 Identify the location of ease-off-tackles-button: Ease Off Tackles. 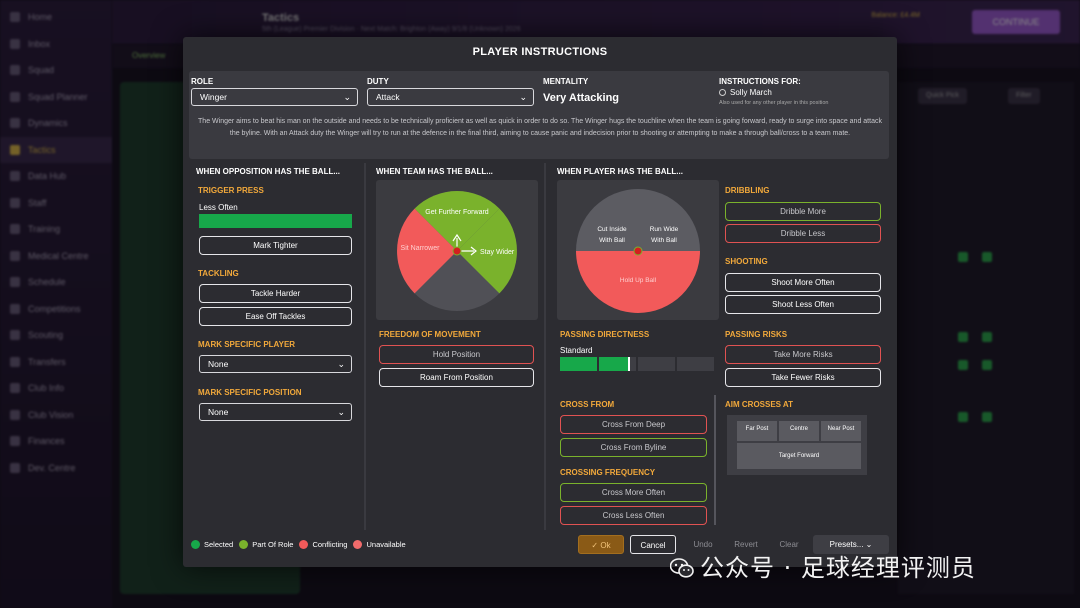
(275, 316).